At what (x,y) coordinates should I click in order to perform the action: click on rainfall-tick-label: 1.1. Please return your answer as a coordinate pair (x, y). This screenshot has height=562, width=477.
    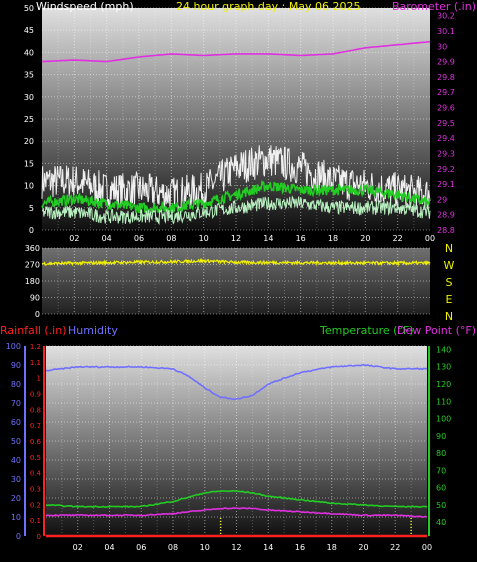
    Looking at the image, I should click on (35, 363).